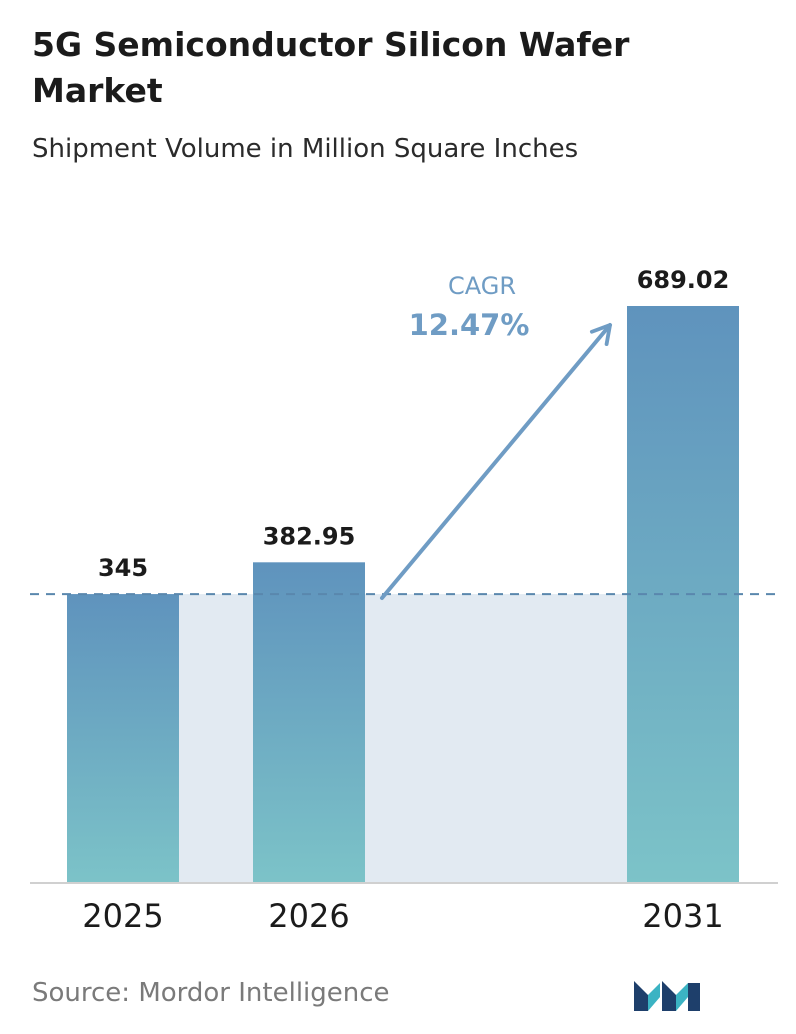 Image resolution: width=796 pixels, height=1034 pixels. What do you see at coordinates (211, 993) in the screenshot?
I see `source-note: Source: Mordor Intelligence` at bounding box center [211, 993].